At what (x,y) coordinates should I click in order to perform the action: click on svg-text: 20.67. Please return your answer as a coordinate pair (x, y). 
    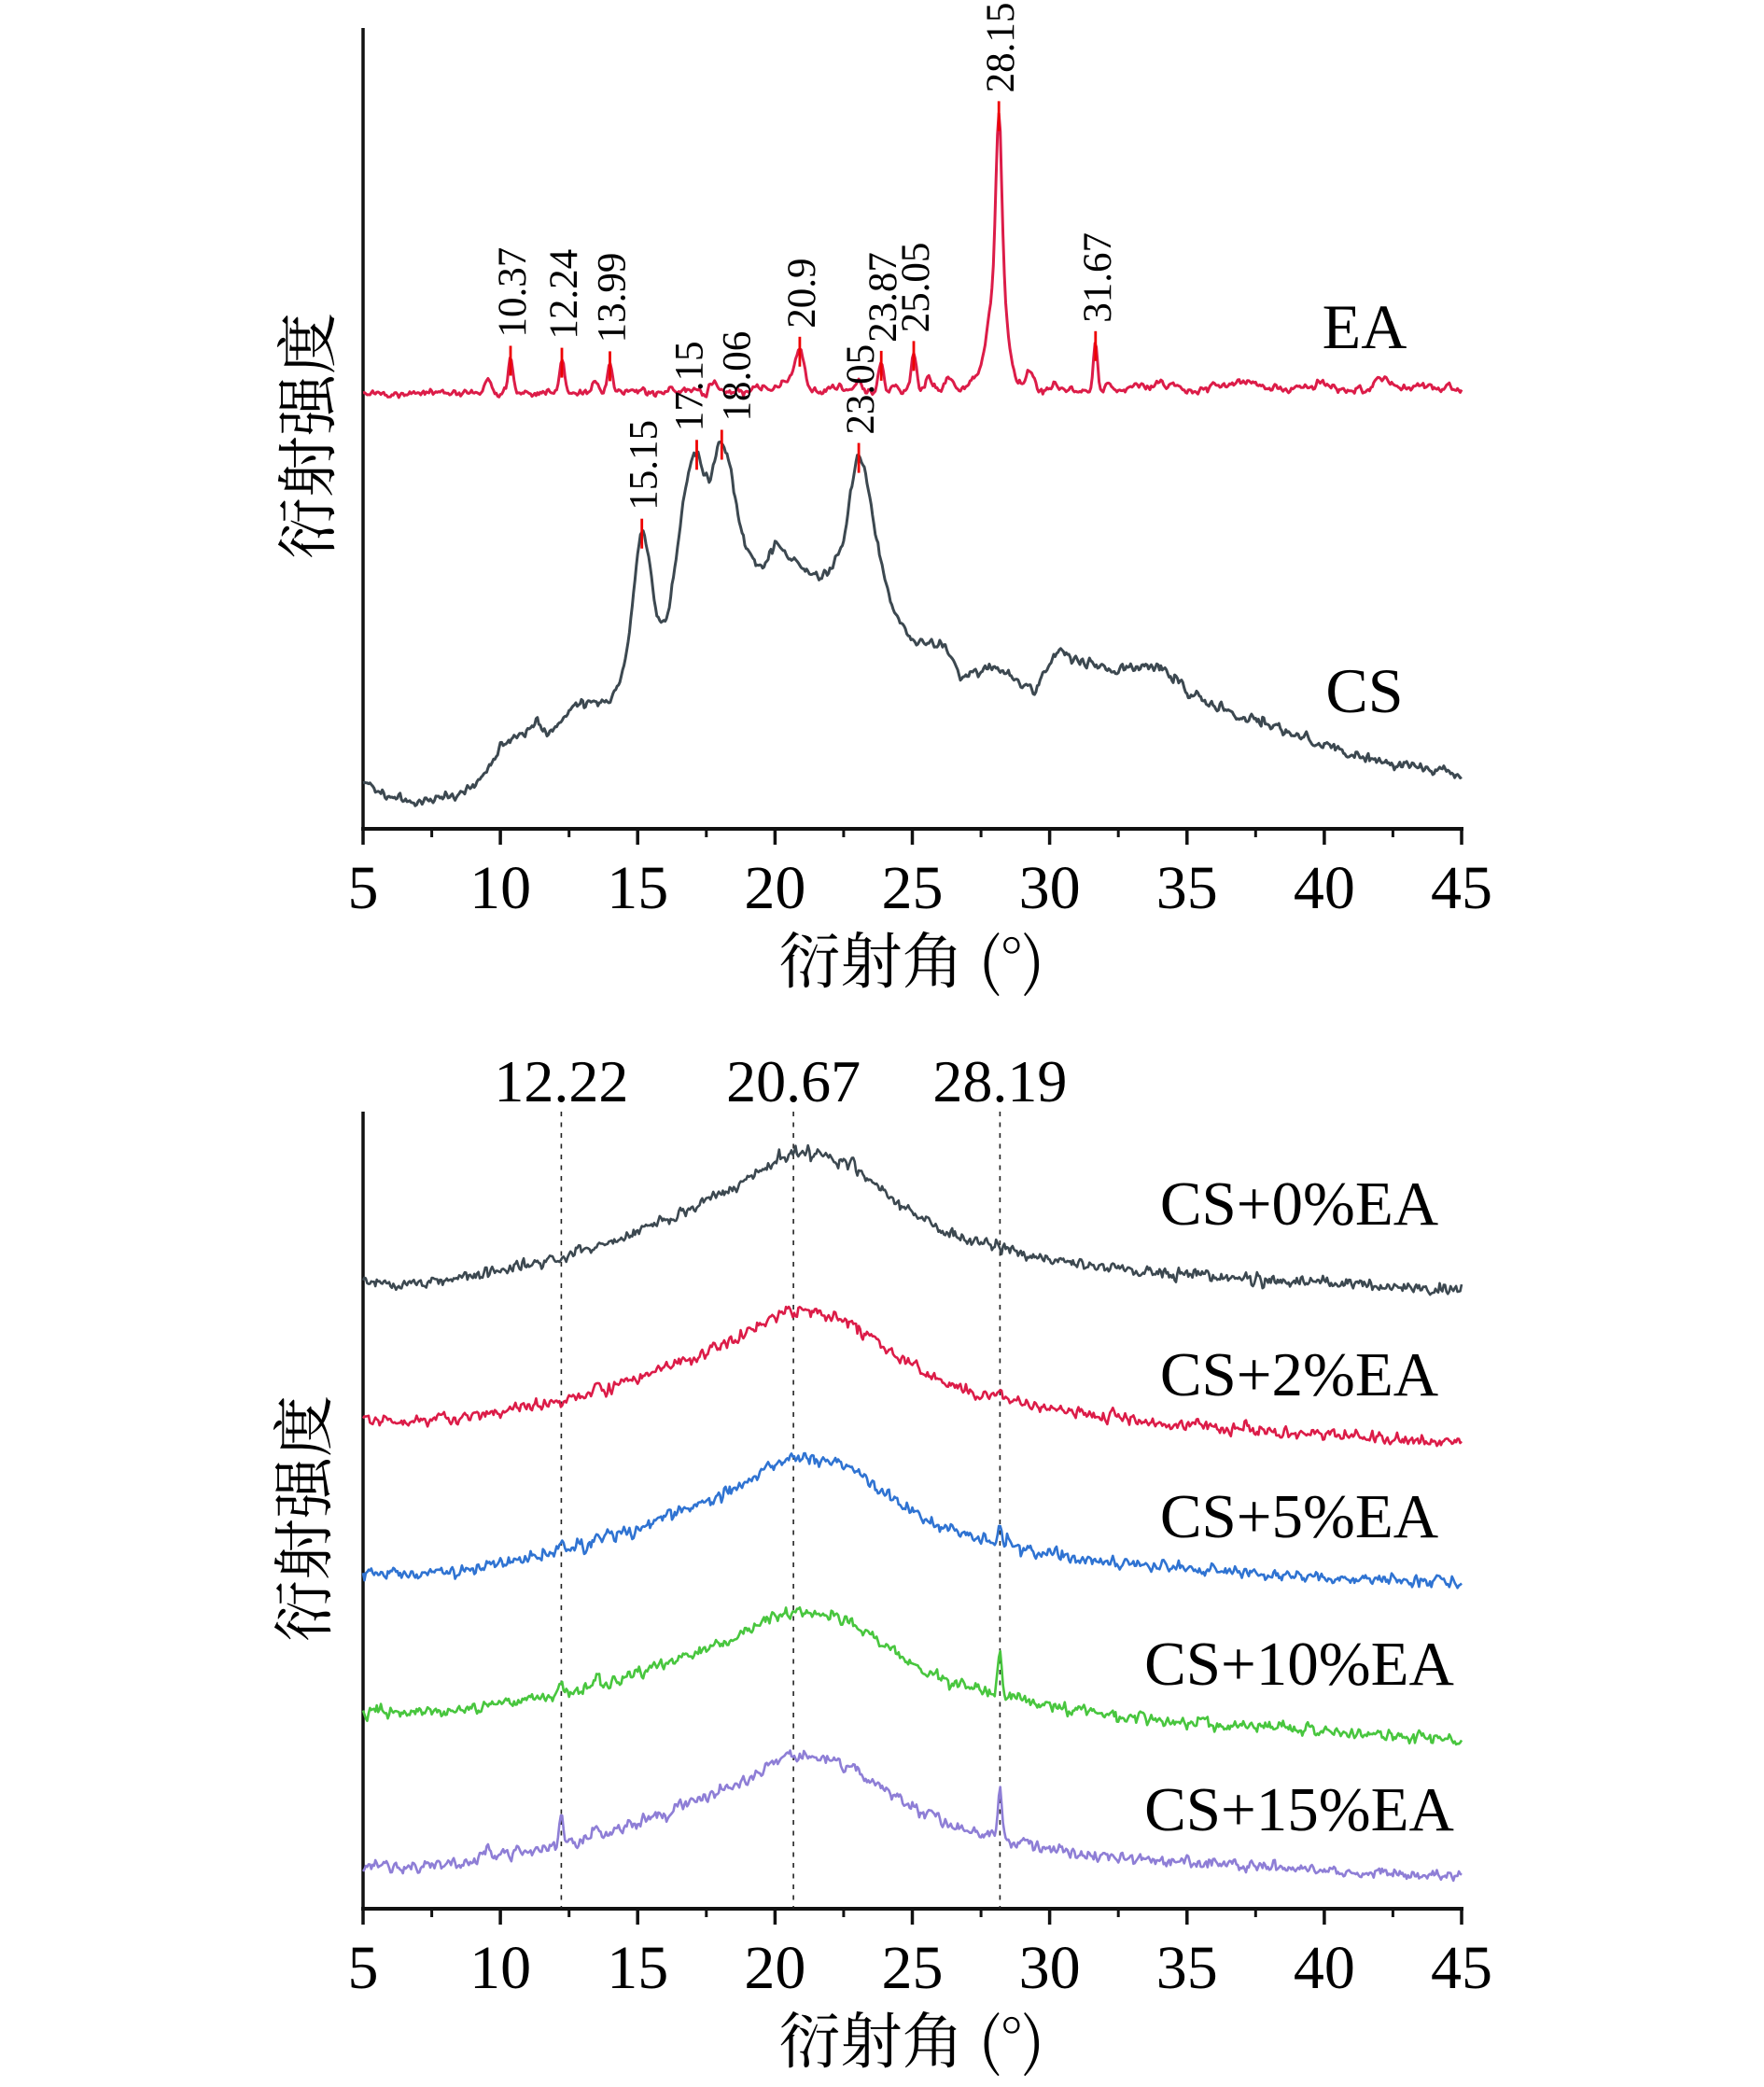
    Looking at the image, I should click on (793, 1081).